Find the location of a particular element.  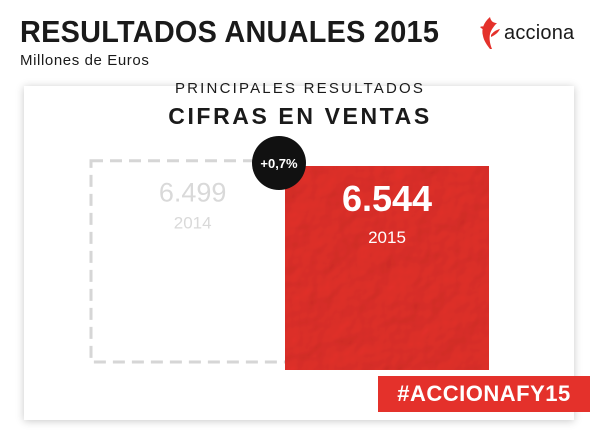

page-title: RESULTADOS ANUALES 2015 is located at coordinates (230, 31).